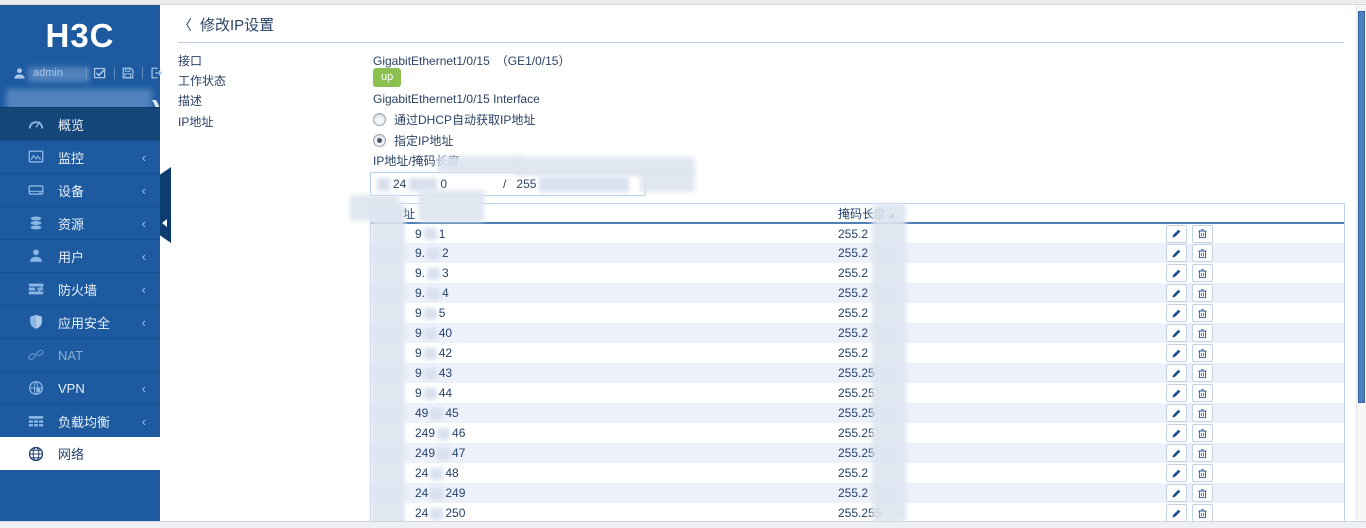  I want to click on sidebar-item-user: 用户 ‹, so click(80, 255).